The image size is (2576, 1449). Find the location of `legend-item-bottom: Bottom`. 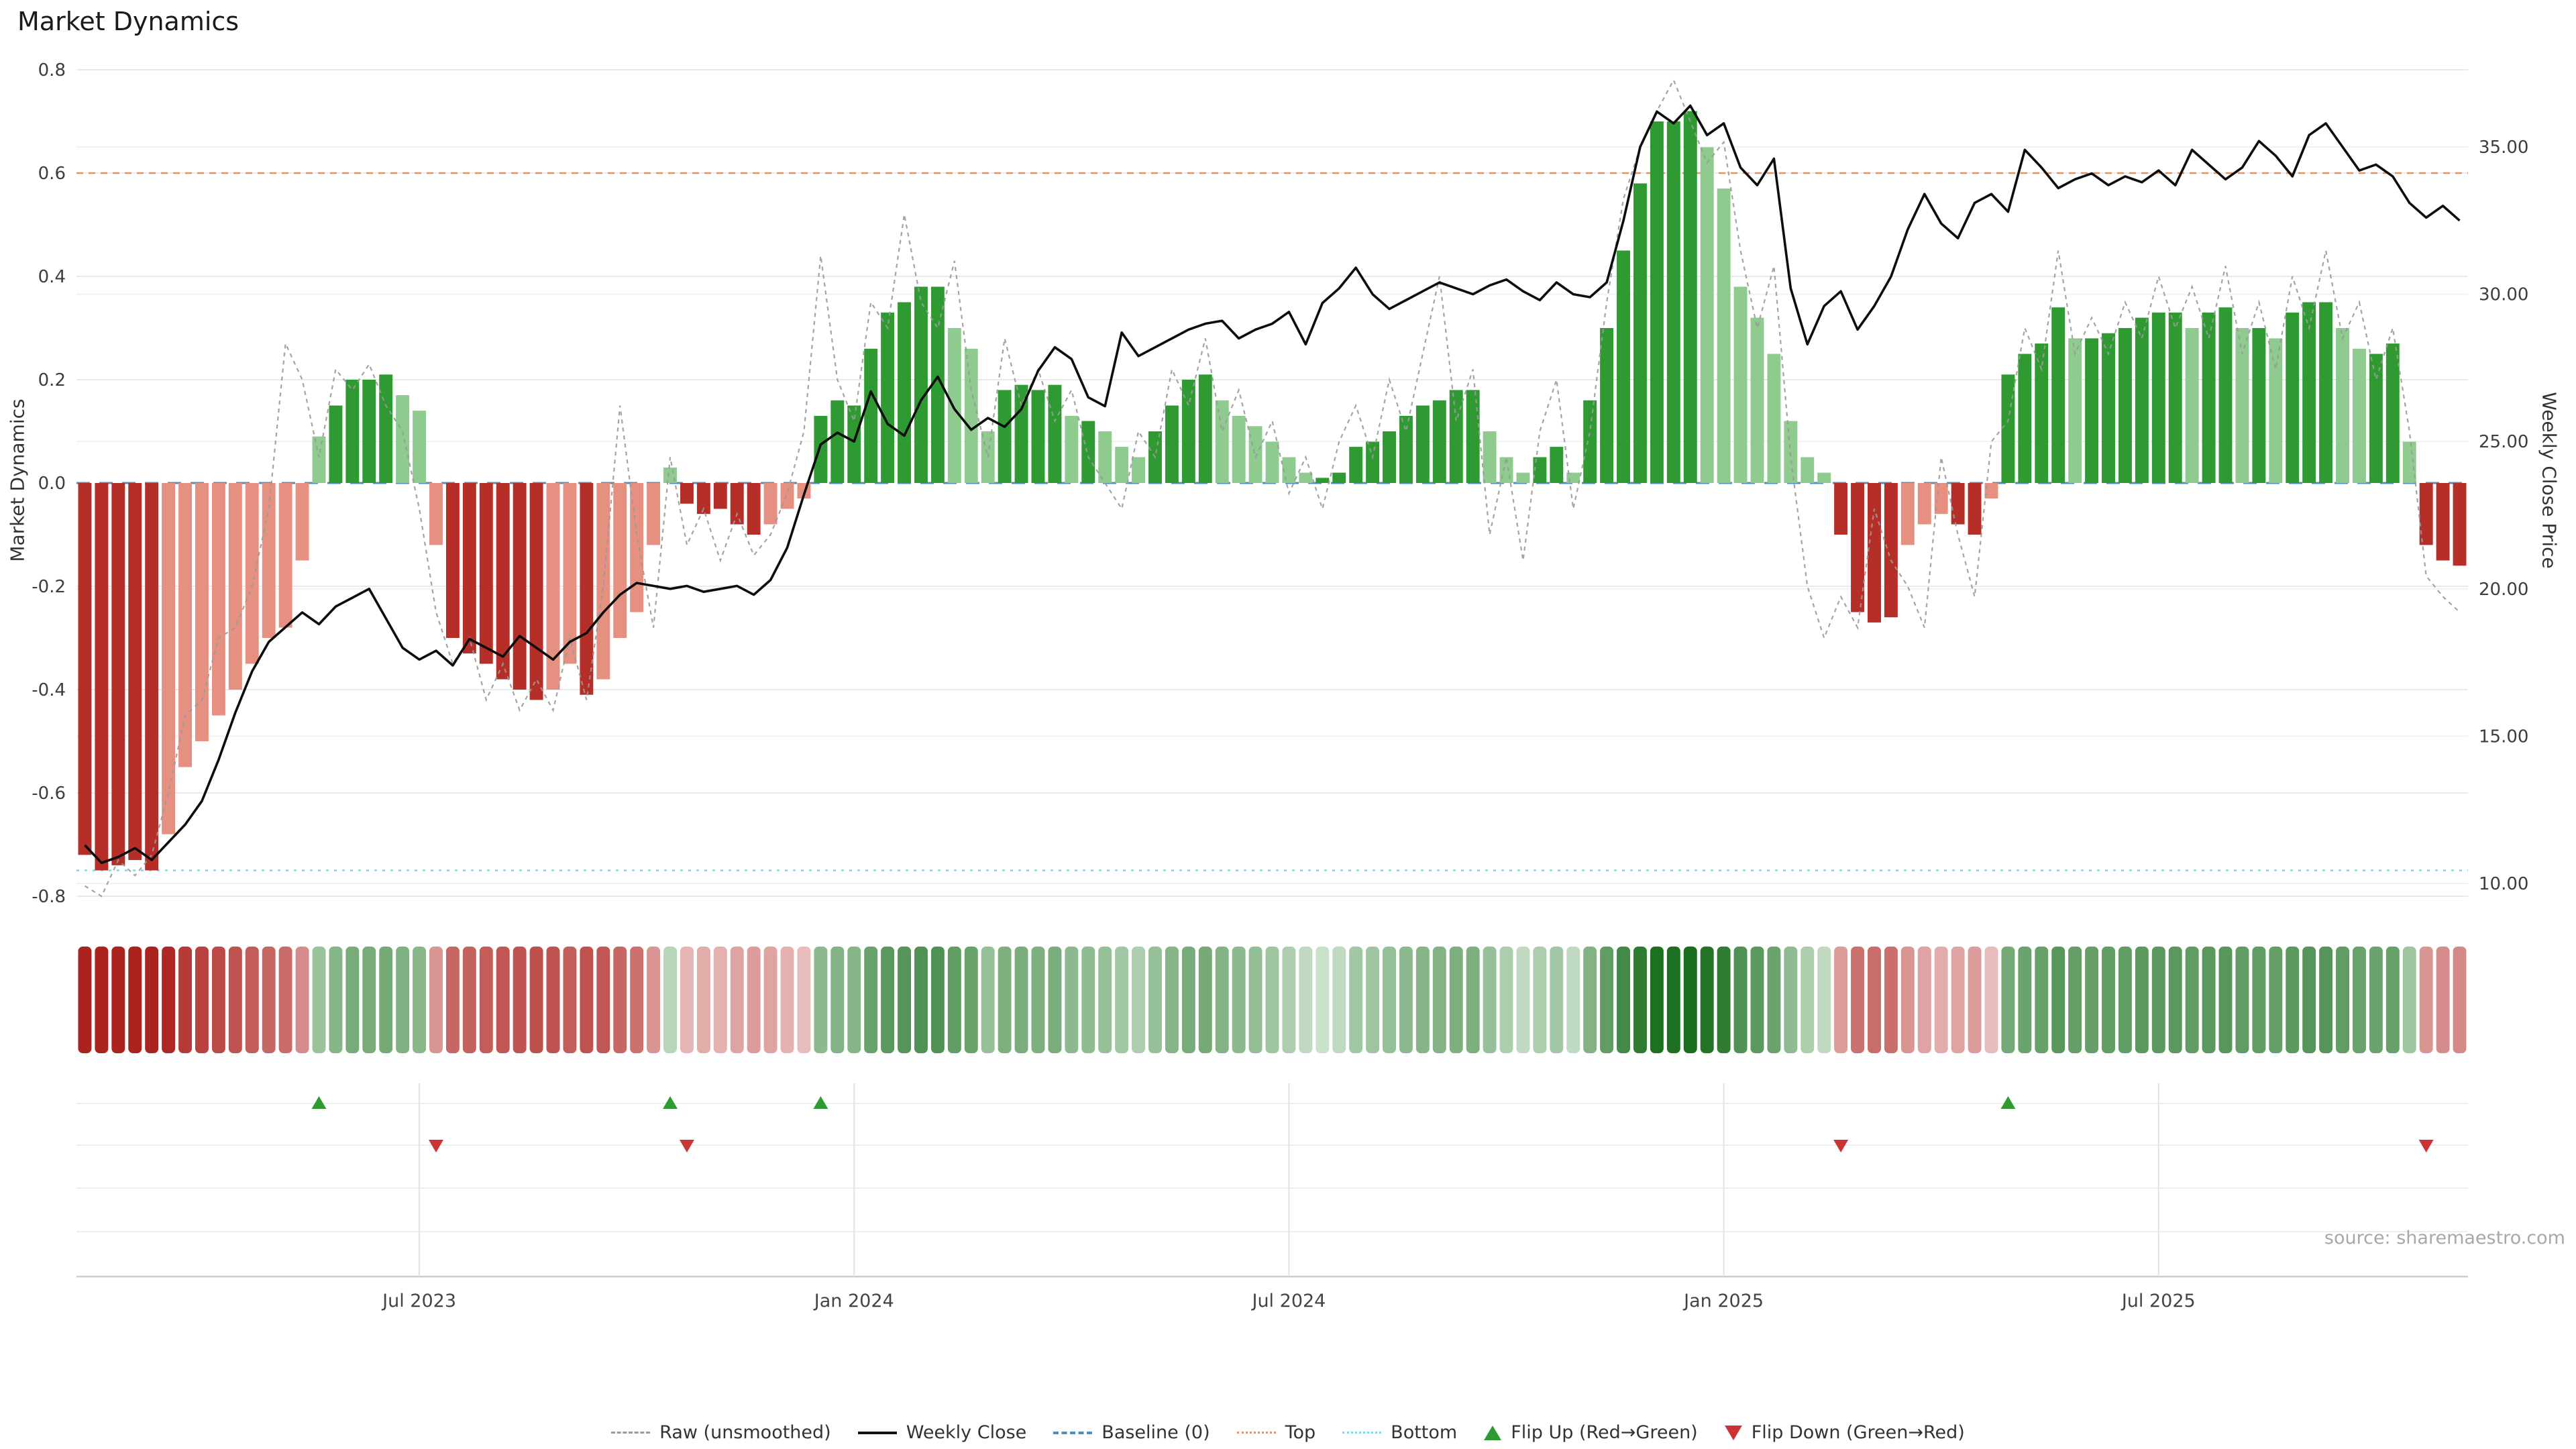

legend-item-bottom: Bottom is located at coordinates (1399, 1432).